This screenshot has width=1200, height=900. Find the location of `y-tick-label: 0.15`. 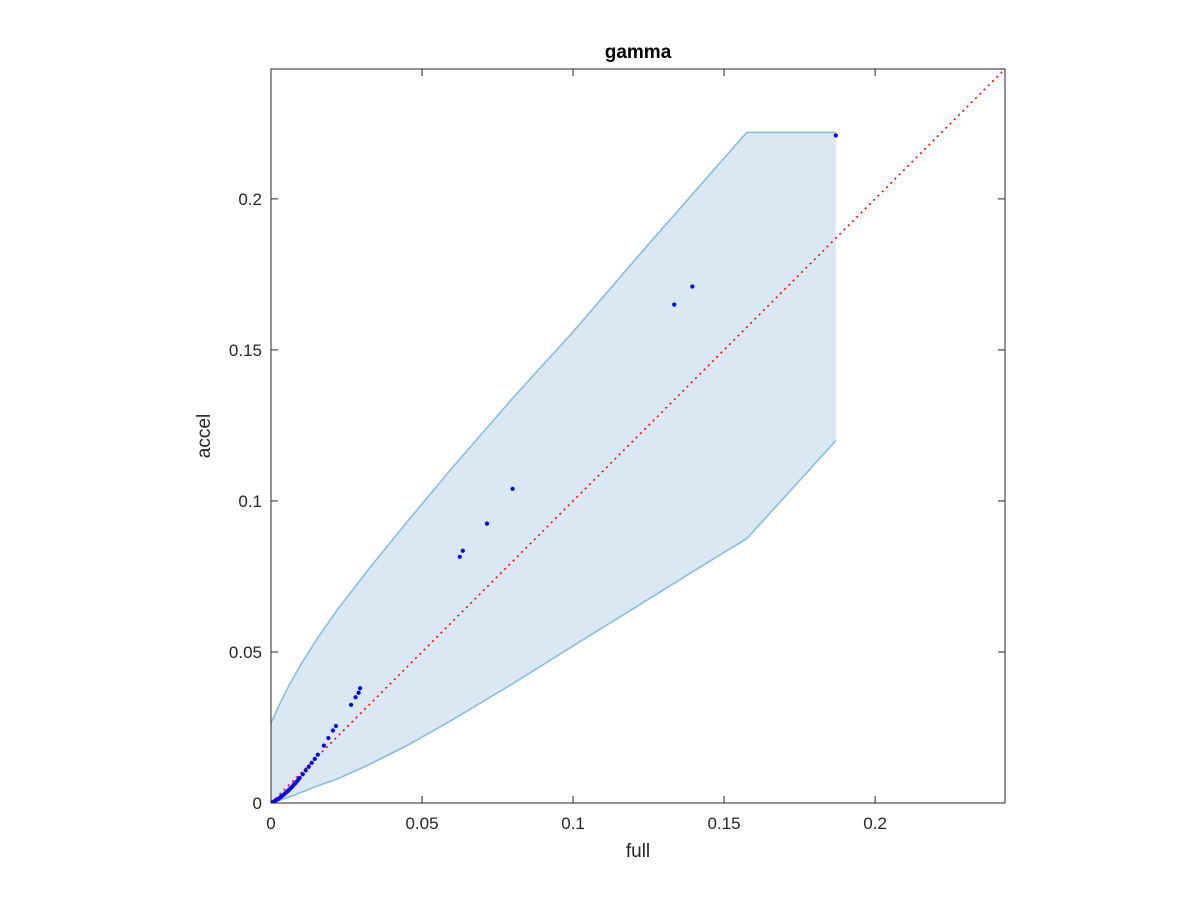

y-tick-label: 0.15 is located at coordinates (245, 350).